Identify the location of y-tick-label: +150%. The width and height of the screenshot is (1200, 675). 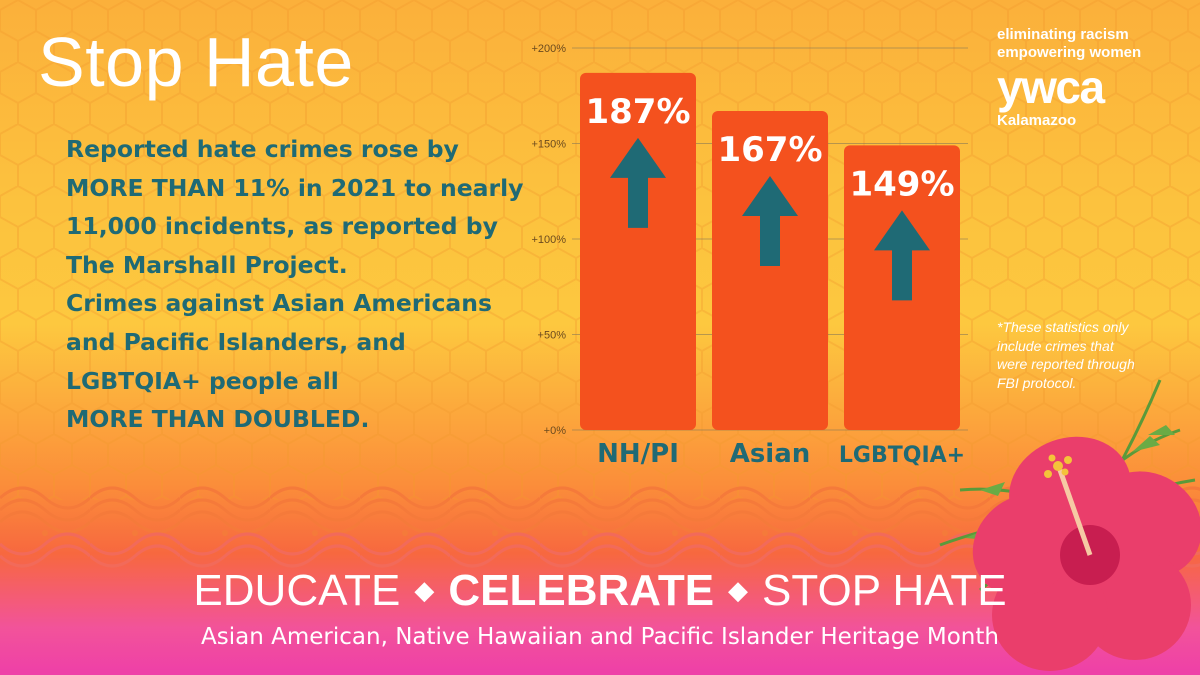
(548, 145).